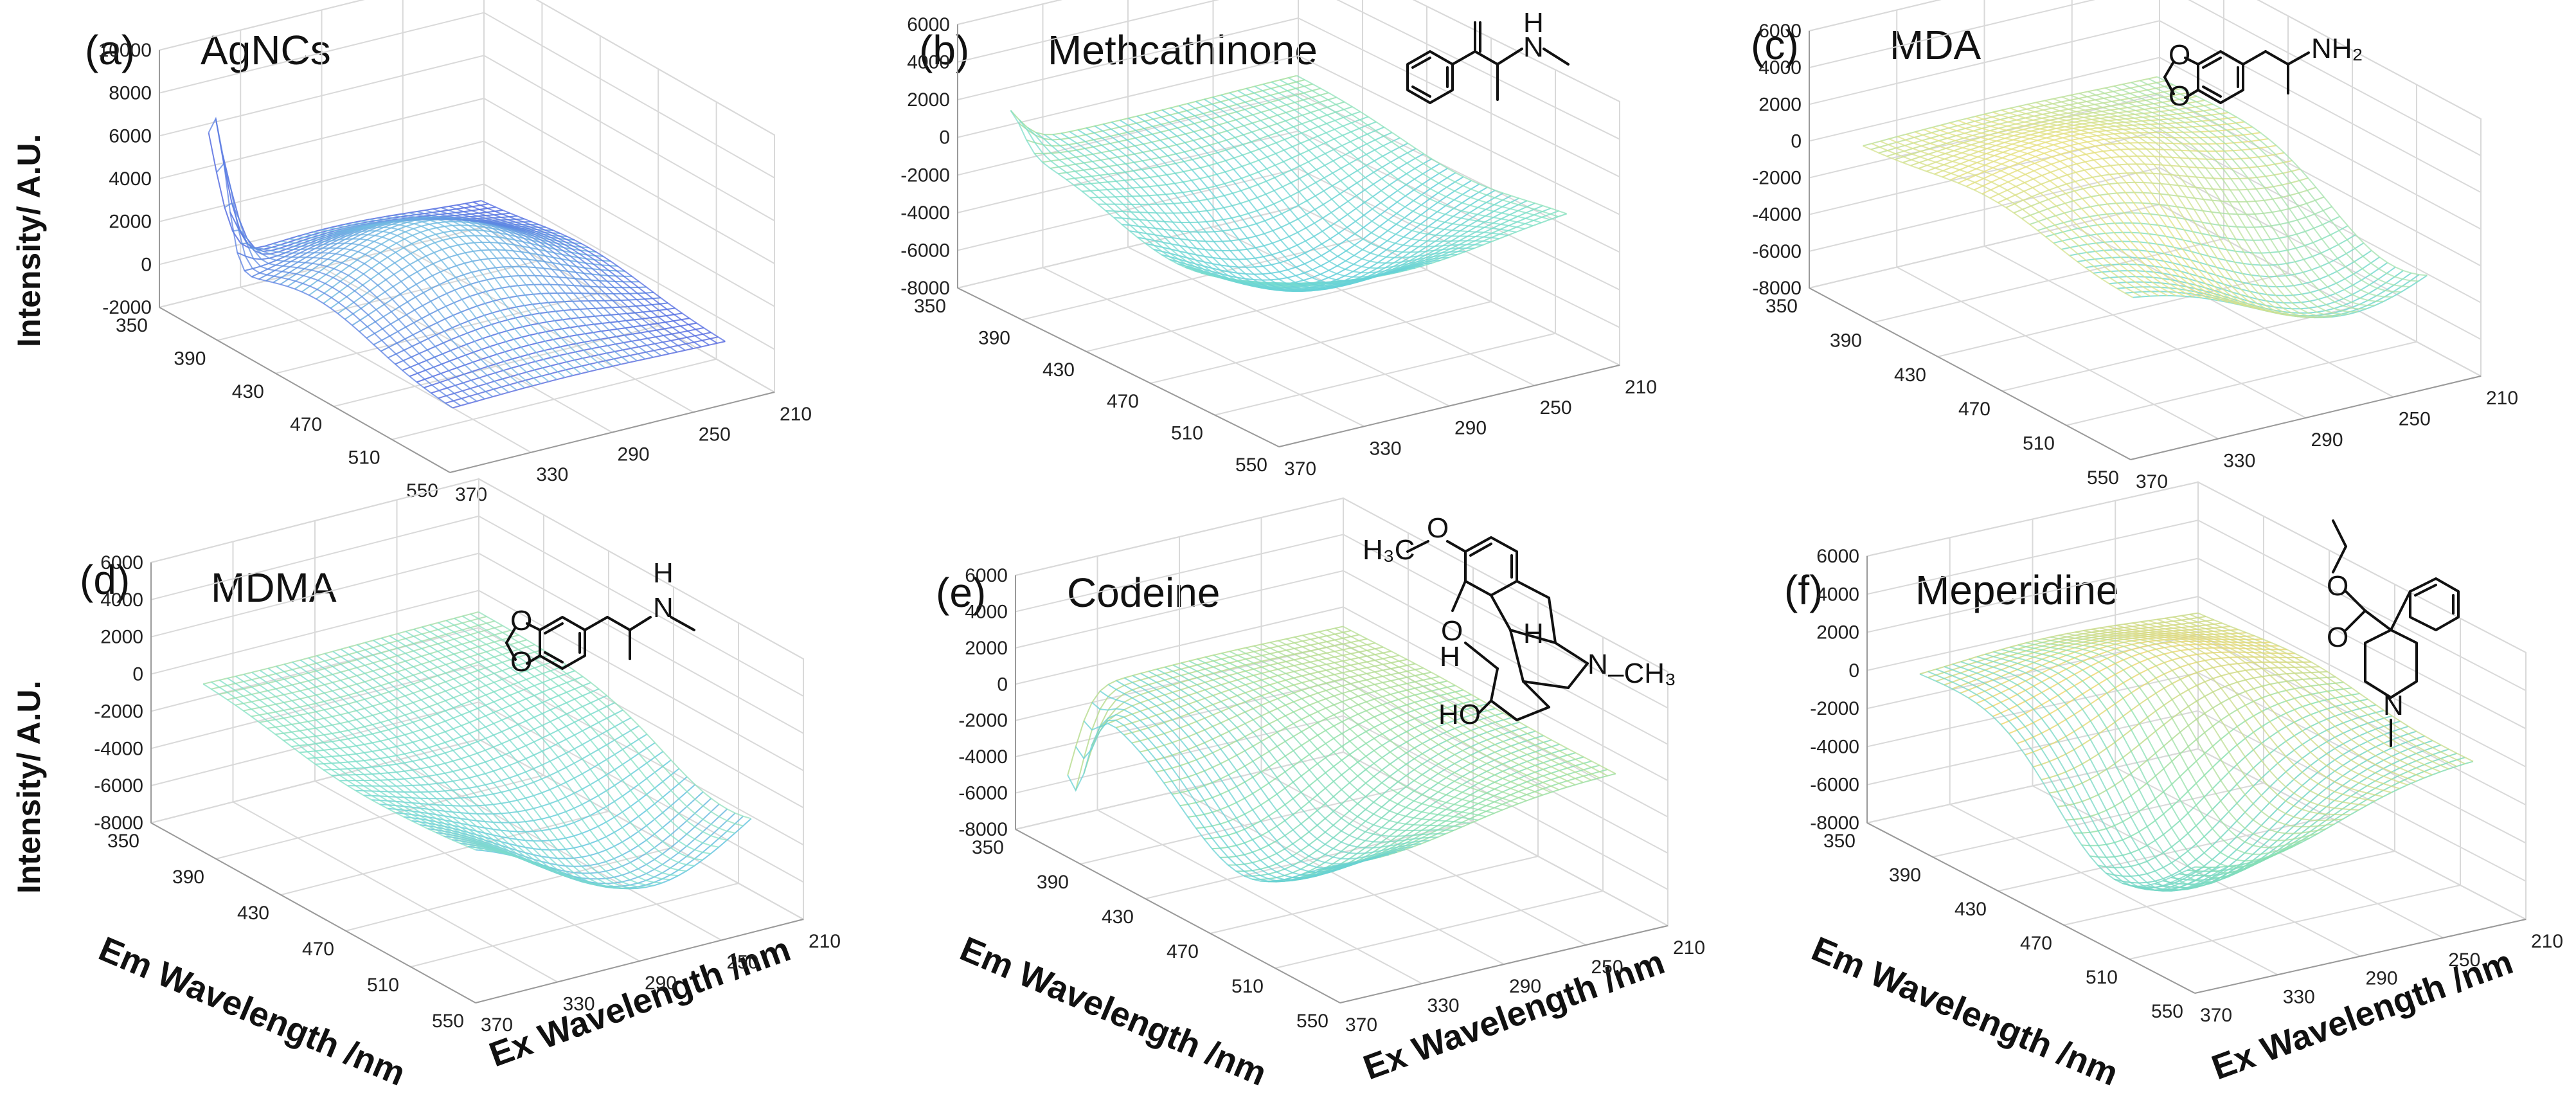 This screenshot has height=1116, width=2576. Describe the element at coordinates (1642, 674) in the screenshot. I see `codeine-ch3: –CH₃` at that location.